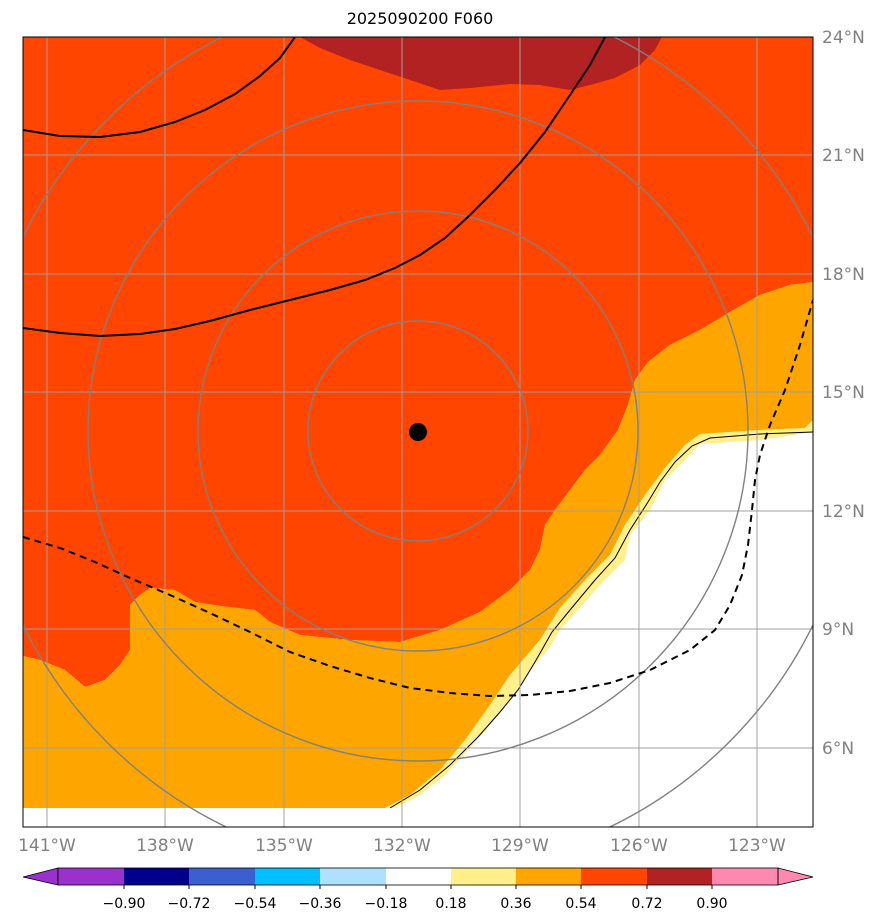 This screenshot has height=924, width=884. Describe the element at coordinates (418, 817) in the screenshot. I see `no-data-strip` at that location.